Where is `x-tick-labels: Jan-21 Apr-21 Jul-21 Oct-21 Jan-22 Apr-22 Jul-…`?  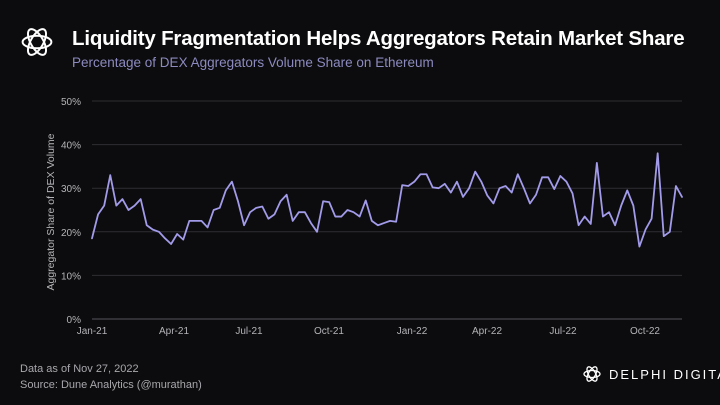 x-tick-labels: Jan-21 Apr-21 Jul-21 Oct-21 Jan-22 Apr-22 Jul-… is located at coordinates (369, 331).